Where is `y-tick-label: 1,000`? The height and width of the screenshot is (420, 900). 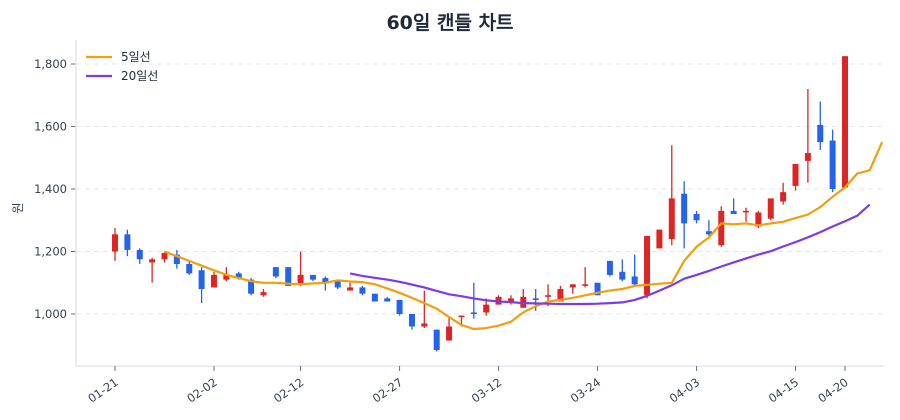
y-tick-label: 1,000 is located at coordinates (50, 314).